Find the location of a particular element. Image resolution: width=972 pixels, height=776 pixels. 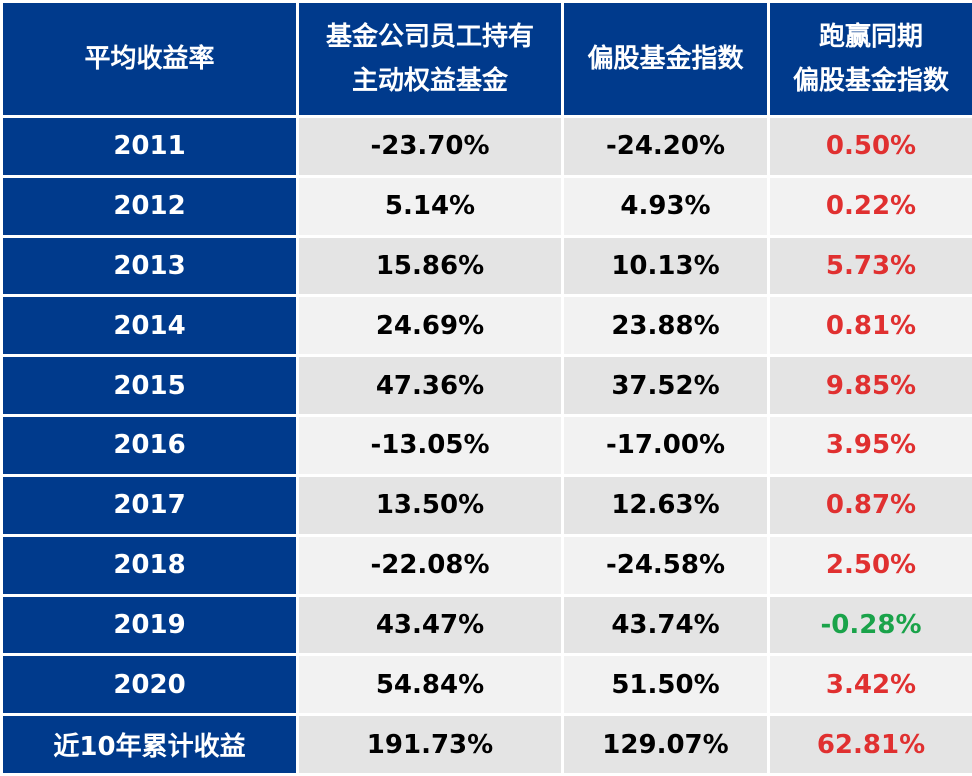

row-label: 2016 is located at coordinates (149, 445).